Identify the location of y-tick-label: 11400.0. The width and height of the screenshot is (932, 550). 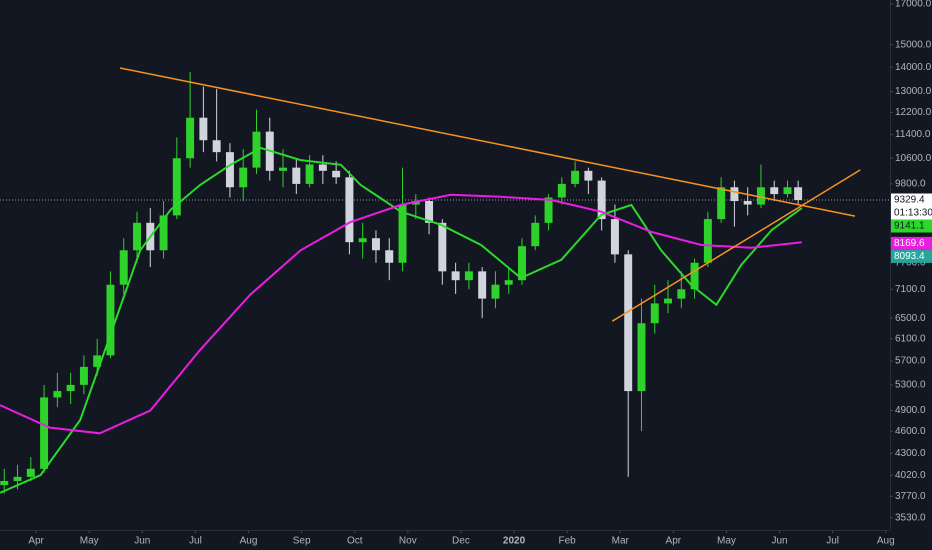
(913, 134).